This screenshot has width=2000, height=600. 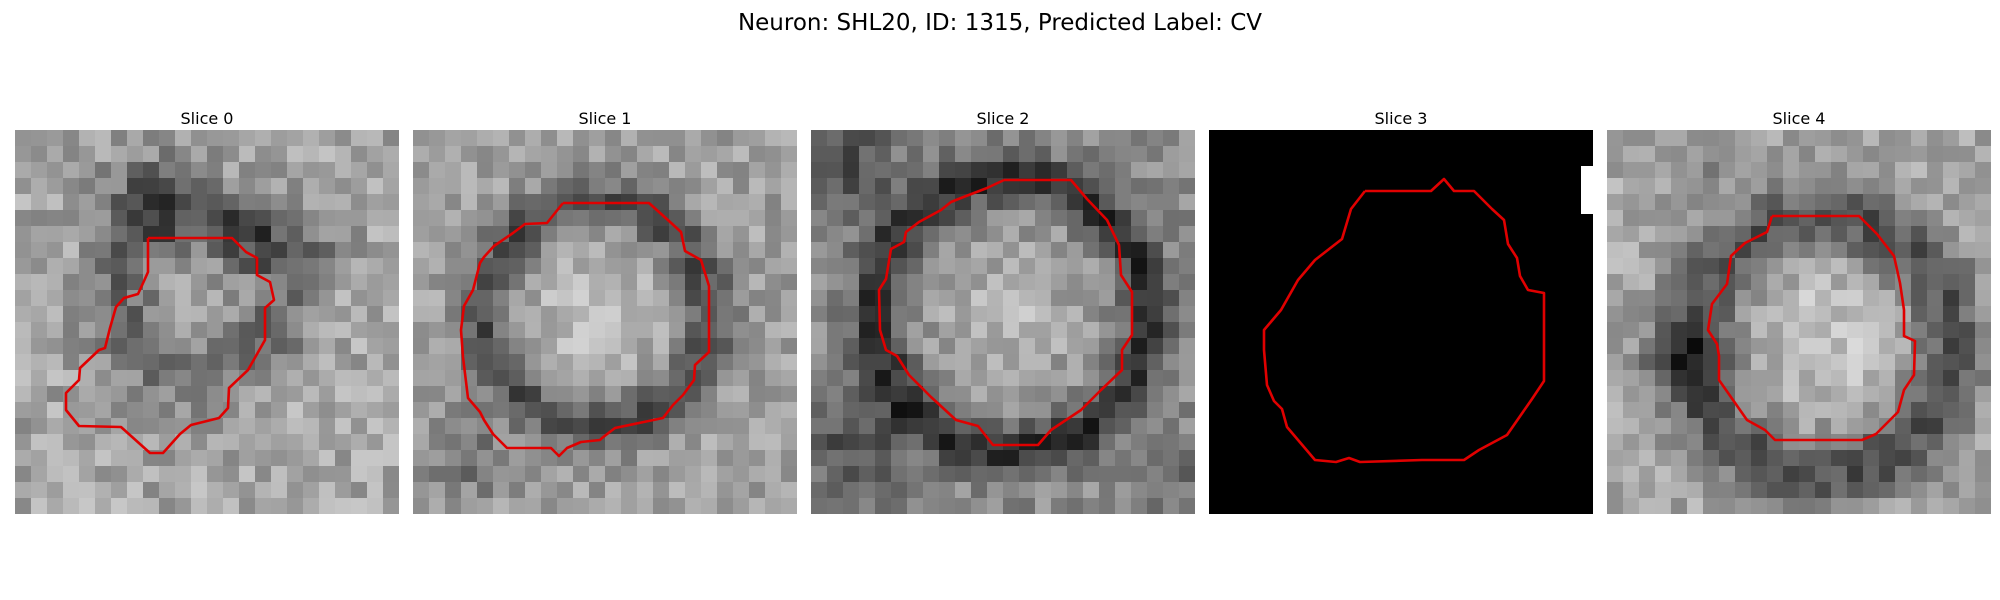 I want to click on slice-3-background, so click(x=1401, y=322).